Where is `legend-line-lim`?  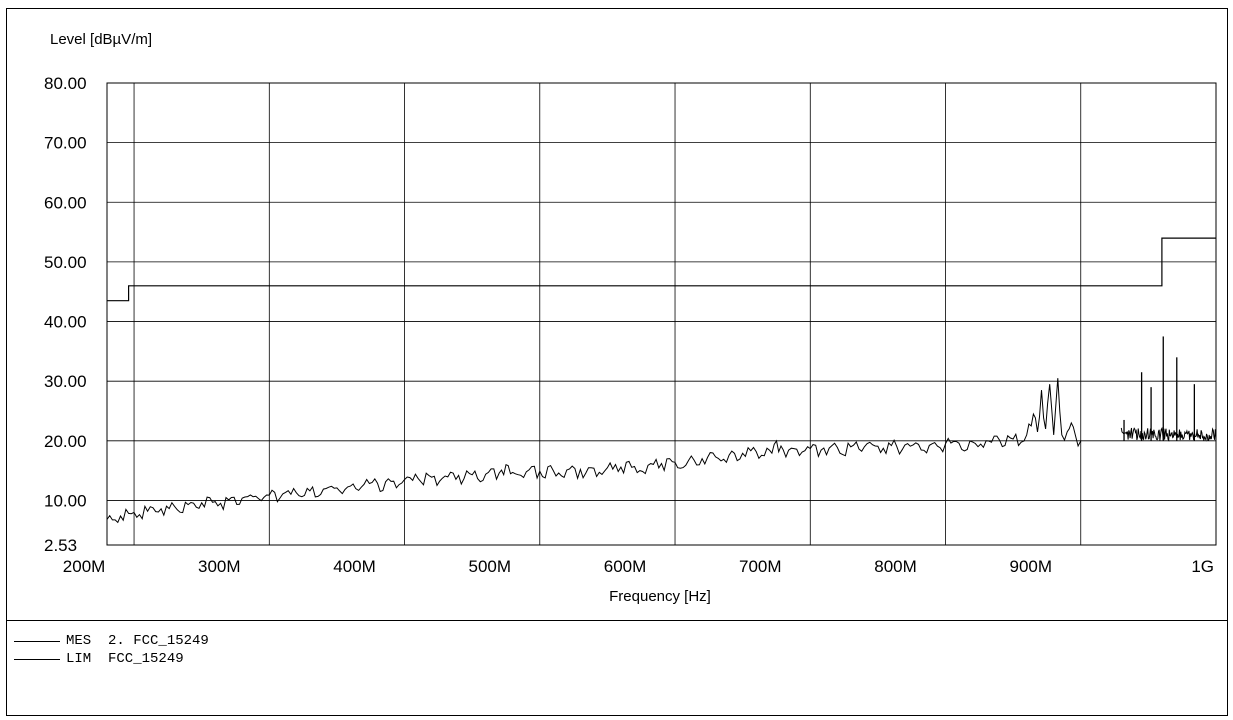 legend-line-lim is located at coordinates (37, 659).